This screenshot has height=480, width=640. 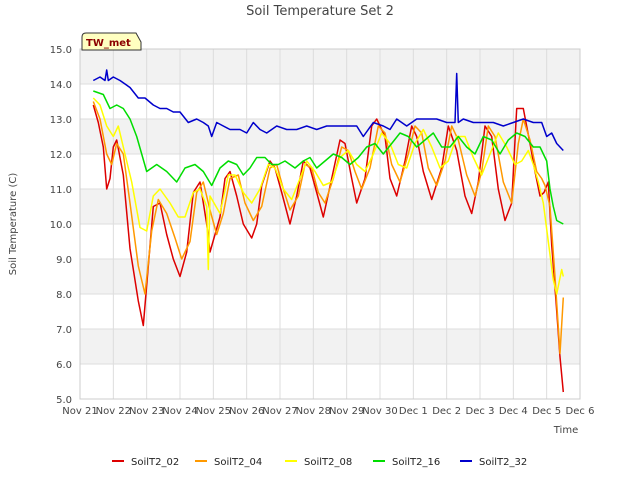 I want to click on y-tick-label: 9.0, so click(x=64, y=260).